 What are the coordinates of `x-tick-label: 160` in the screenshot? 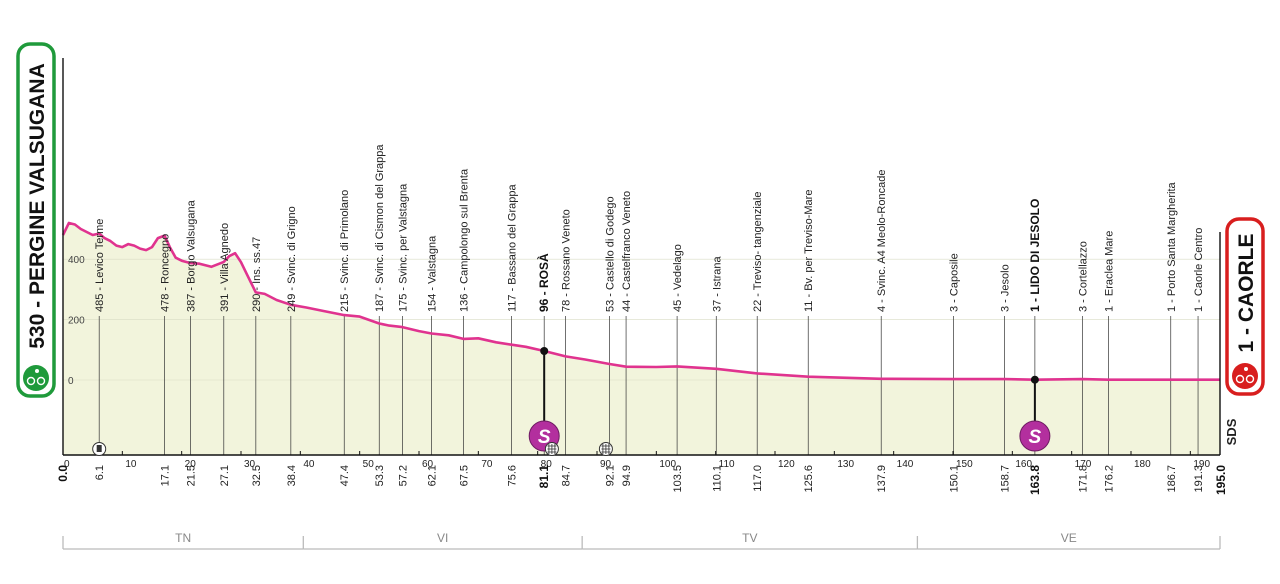 It's located at (1023, 464).